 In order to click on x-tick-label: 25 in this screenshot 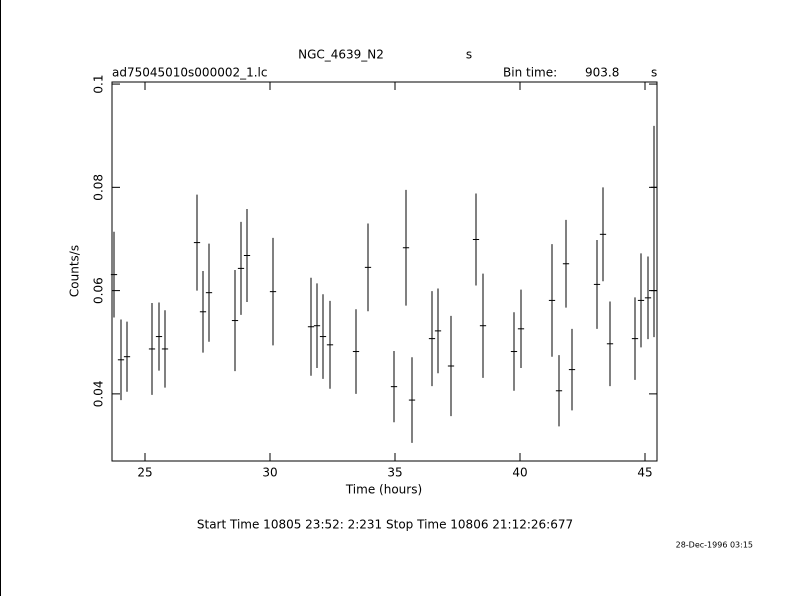, I will do `click(144, 473)`.